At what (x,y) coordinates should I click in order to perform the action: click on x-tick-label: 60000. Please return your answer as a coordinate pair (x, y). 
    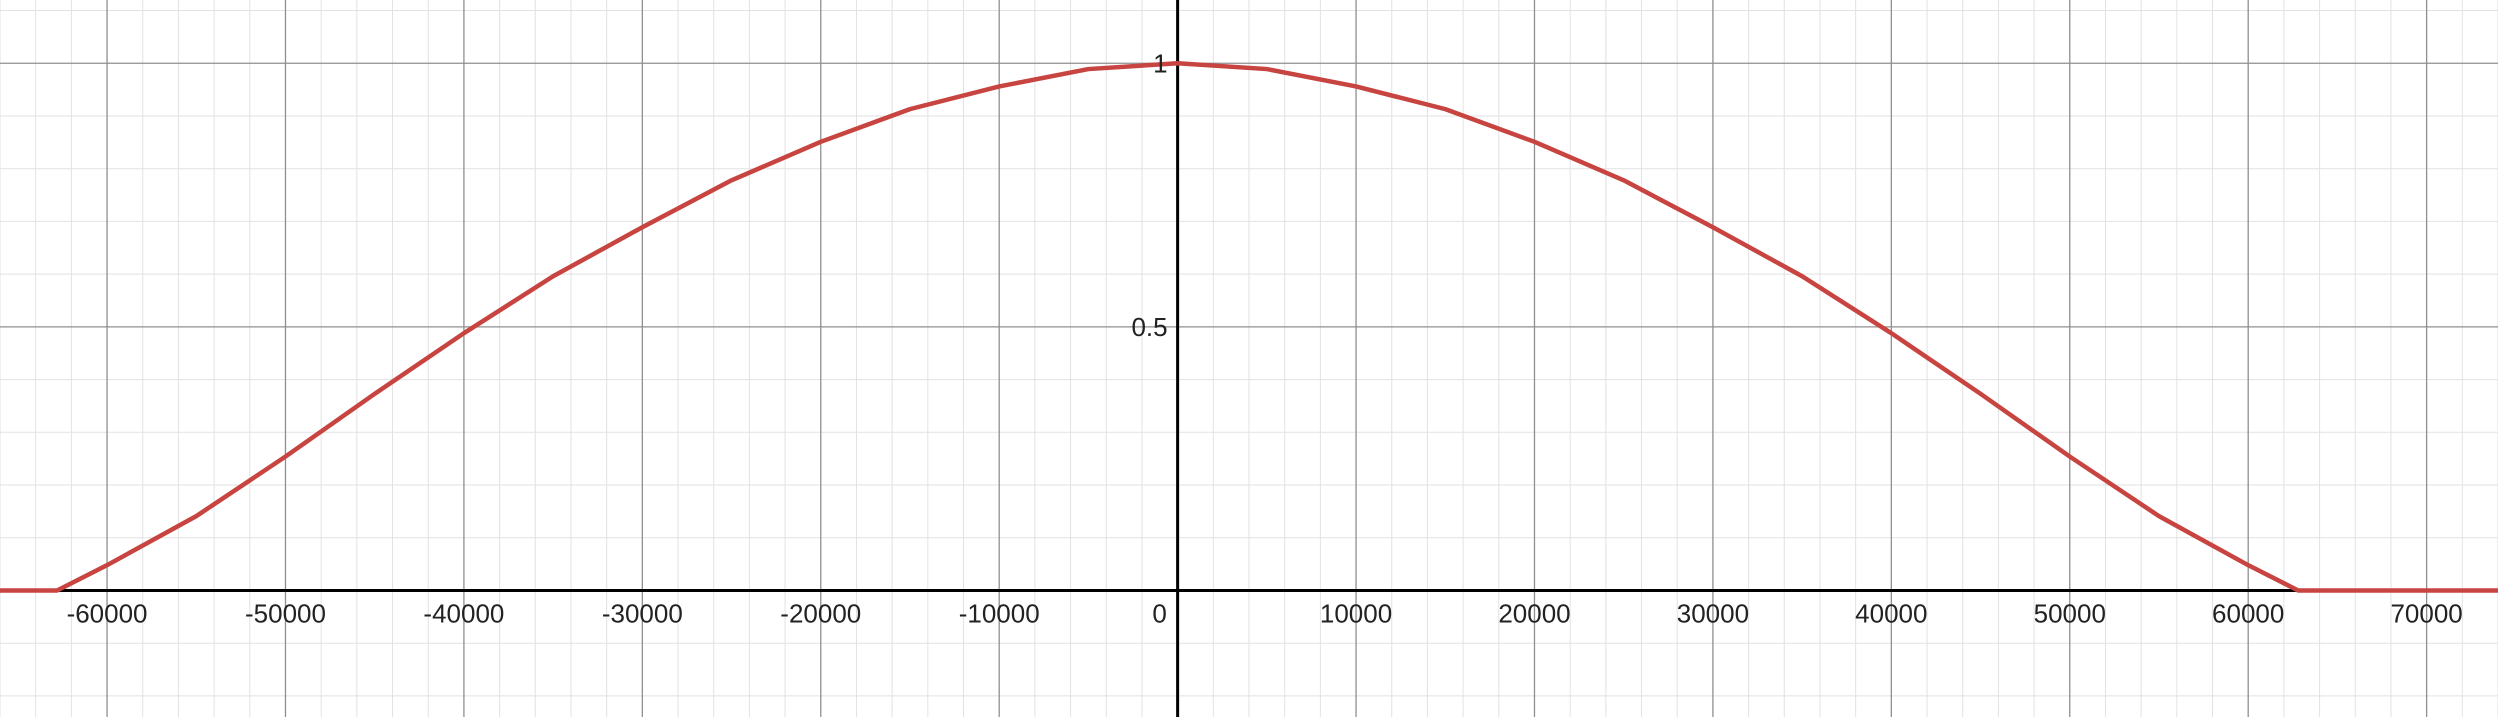
    Looking at the image, I should click on (2248, 613).